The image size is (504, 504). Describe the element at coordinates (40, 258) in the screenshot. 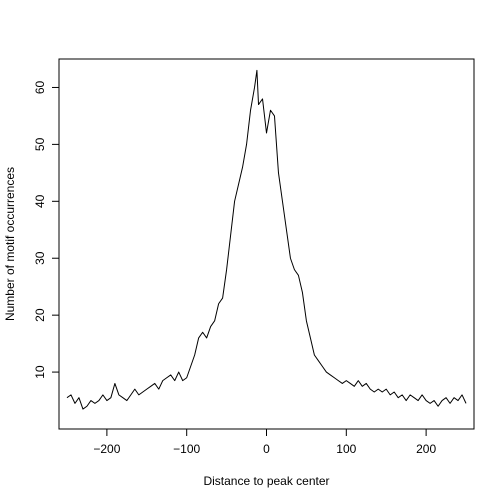

I see `y-tick-label: 30` at that location.